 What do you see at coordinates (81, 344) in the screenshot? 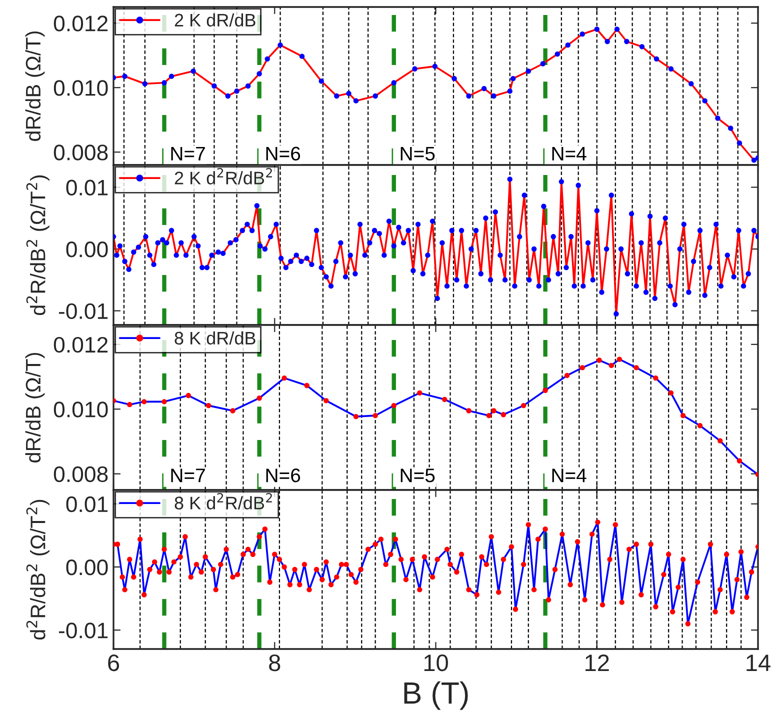
I see `y-tick-label: 0.012` at bounding box center [81, 344].